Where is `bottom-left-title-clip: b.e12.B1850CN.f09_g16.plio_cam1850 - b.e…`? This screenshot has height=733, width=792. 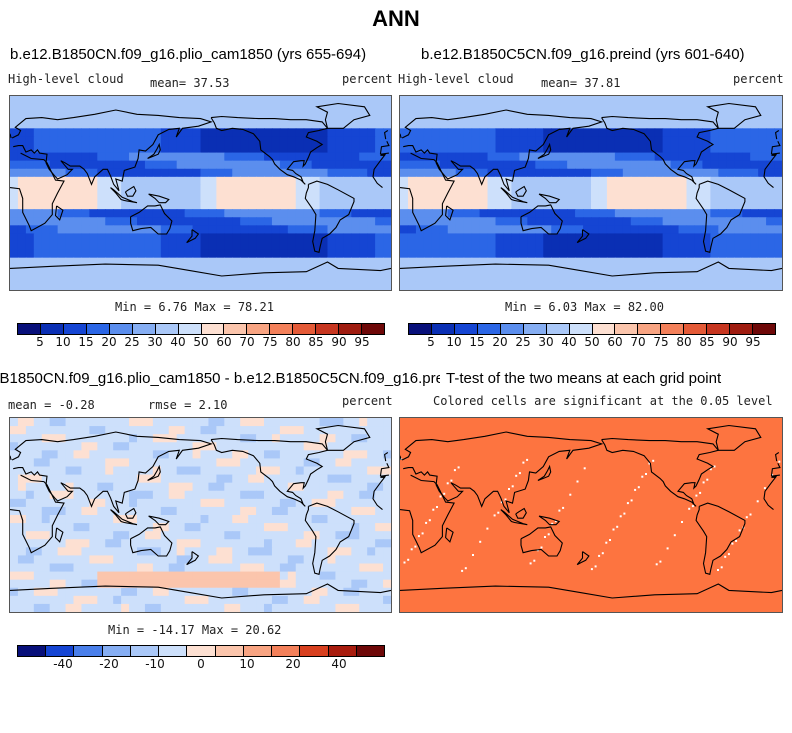 bottom-left-title-clip: b.e12.B1850CN.f09_g16.plio_cam1850 - b.e… is located at coordinates (220, 380).